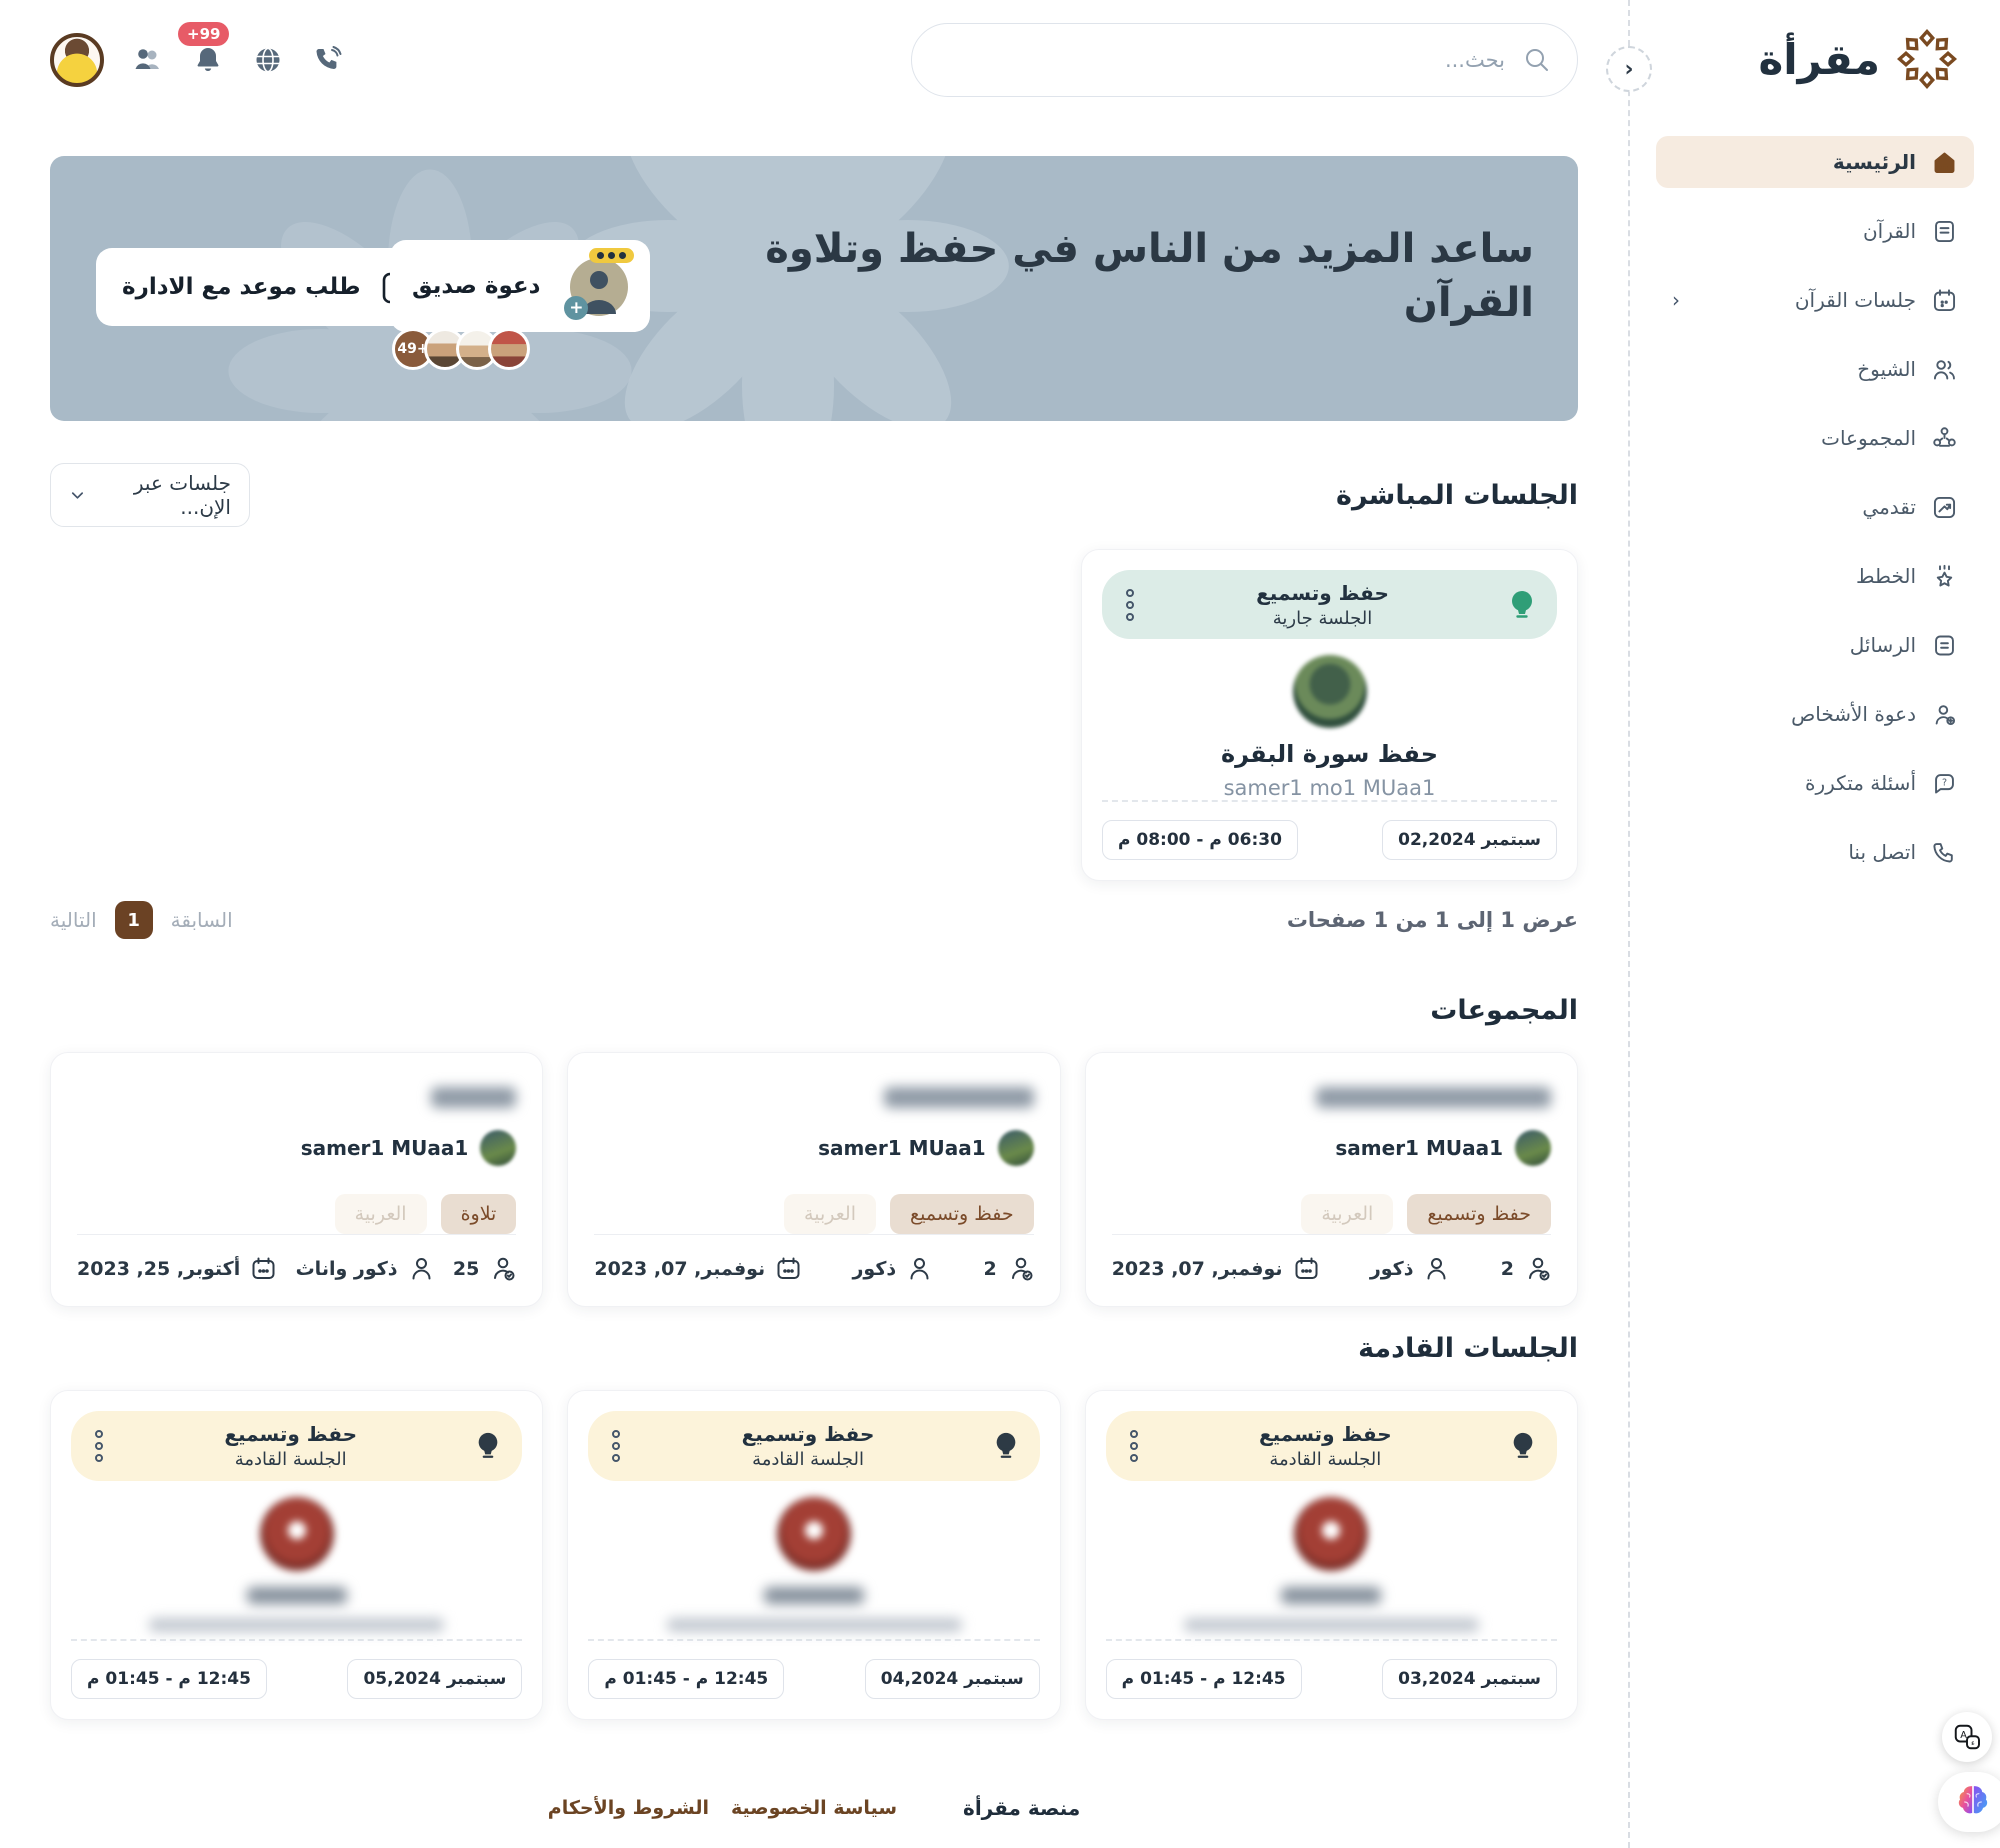 This screenshot has width=2000, height=1848. What do you see at coordinates (1853, 714) in the screenshot?
I see `sidebar-item-label: دعوة الأشخاص` at bounding box center [1853, 714].